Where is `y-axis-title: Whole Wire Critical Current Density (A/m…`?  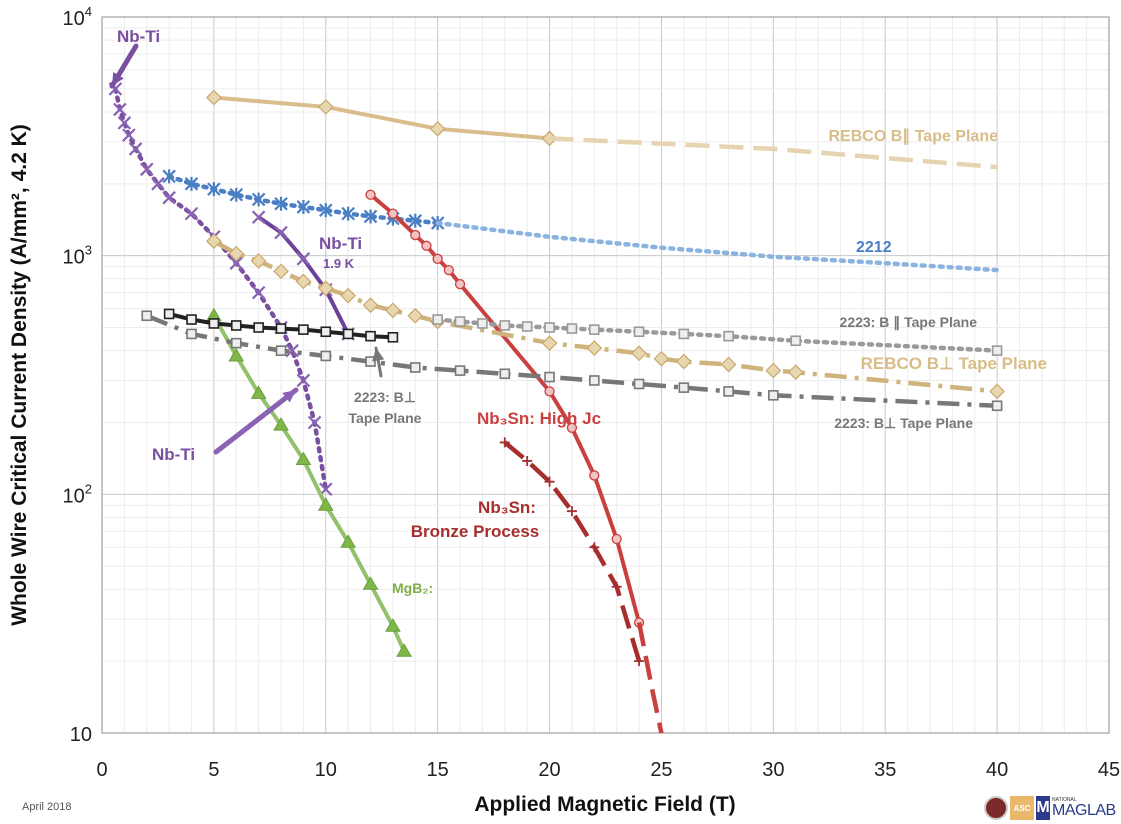
y-axis-title: Whole Wire Critical Current Density (A/m… is located at coordinates (19, 375).